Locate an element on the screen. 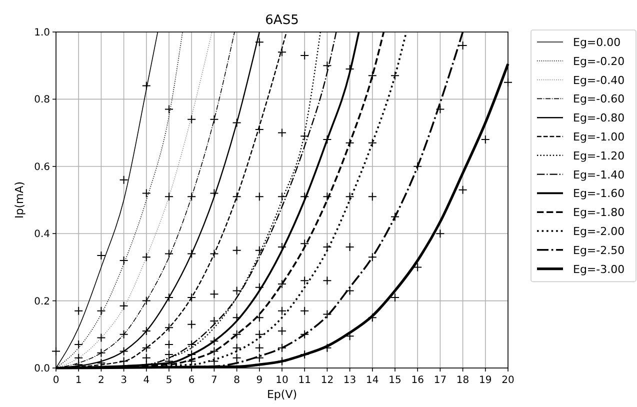  x-tick-label: 18 is located at coordinates (463, 380).